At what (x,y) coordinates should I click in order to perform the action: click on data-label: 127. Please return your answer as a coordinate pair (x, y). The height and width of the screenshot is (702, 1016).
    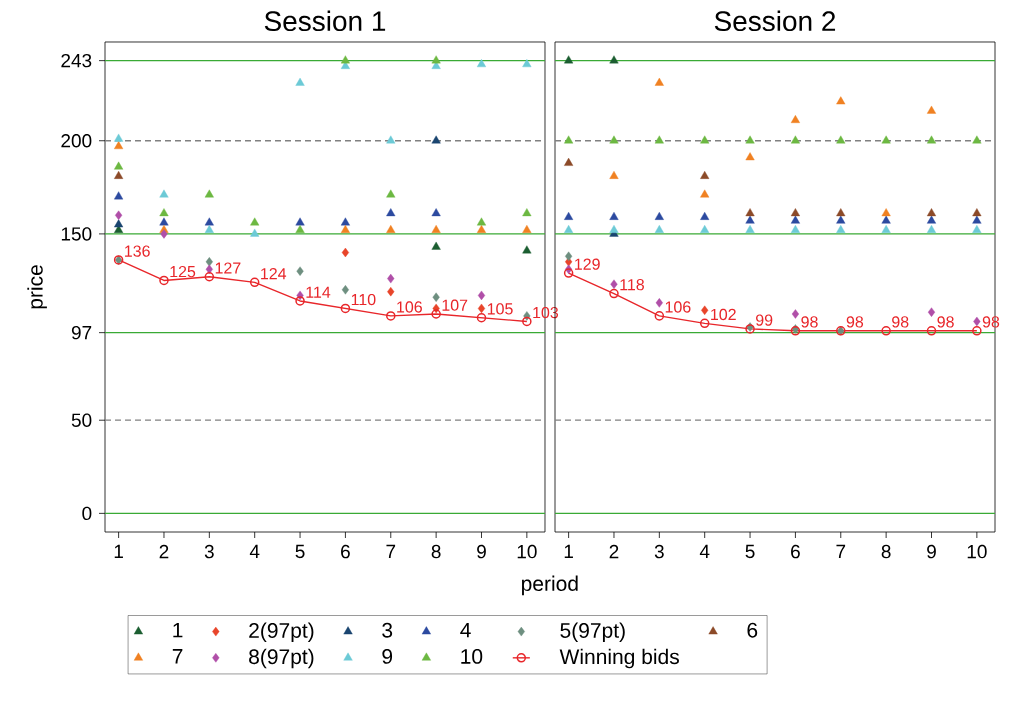
    Looking at the image, I should click on (228, 268).